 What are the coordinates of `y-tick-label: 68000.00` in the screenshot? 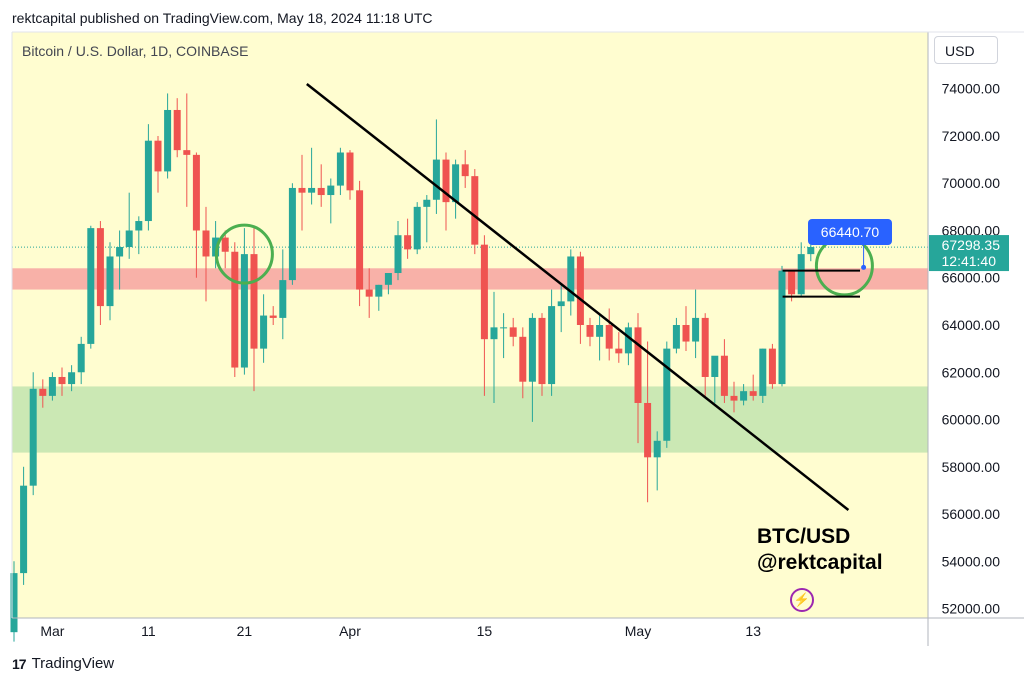 It's located at (971, 230).